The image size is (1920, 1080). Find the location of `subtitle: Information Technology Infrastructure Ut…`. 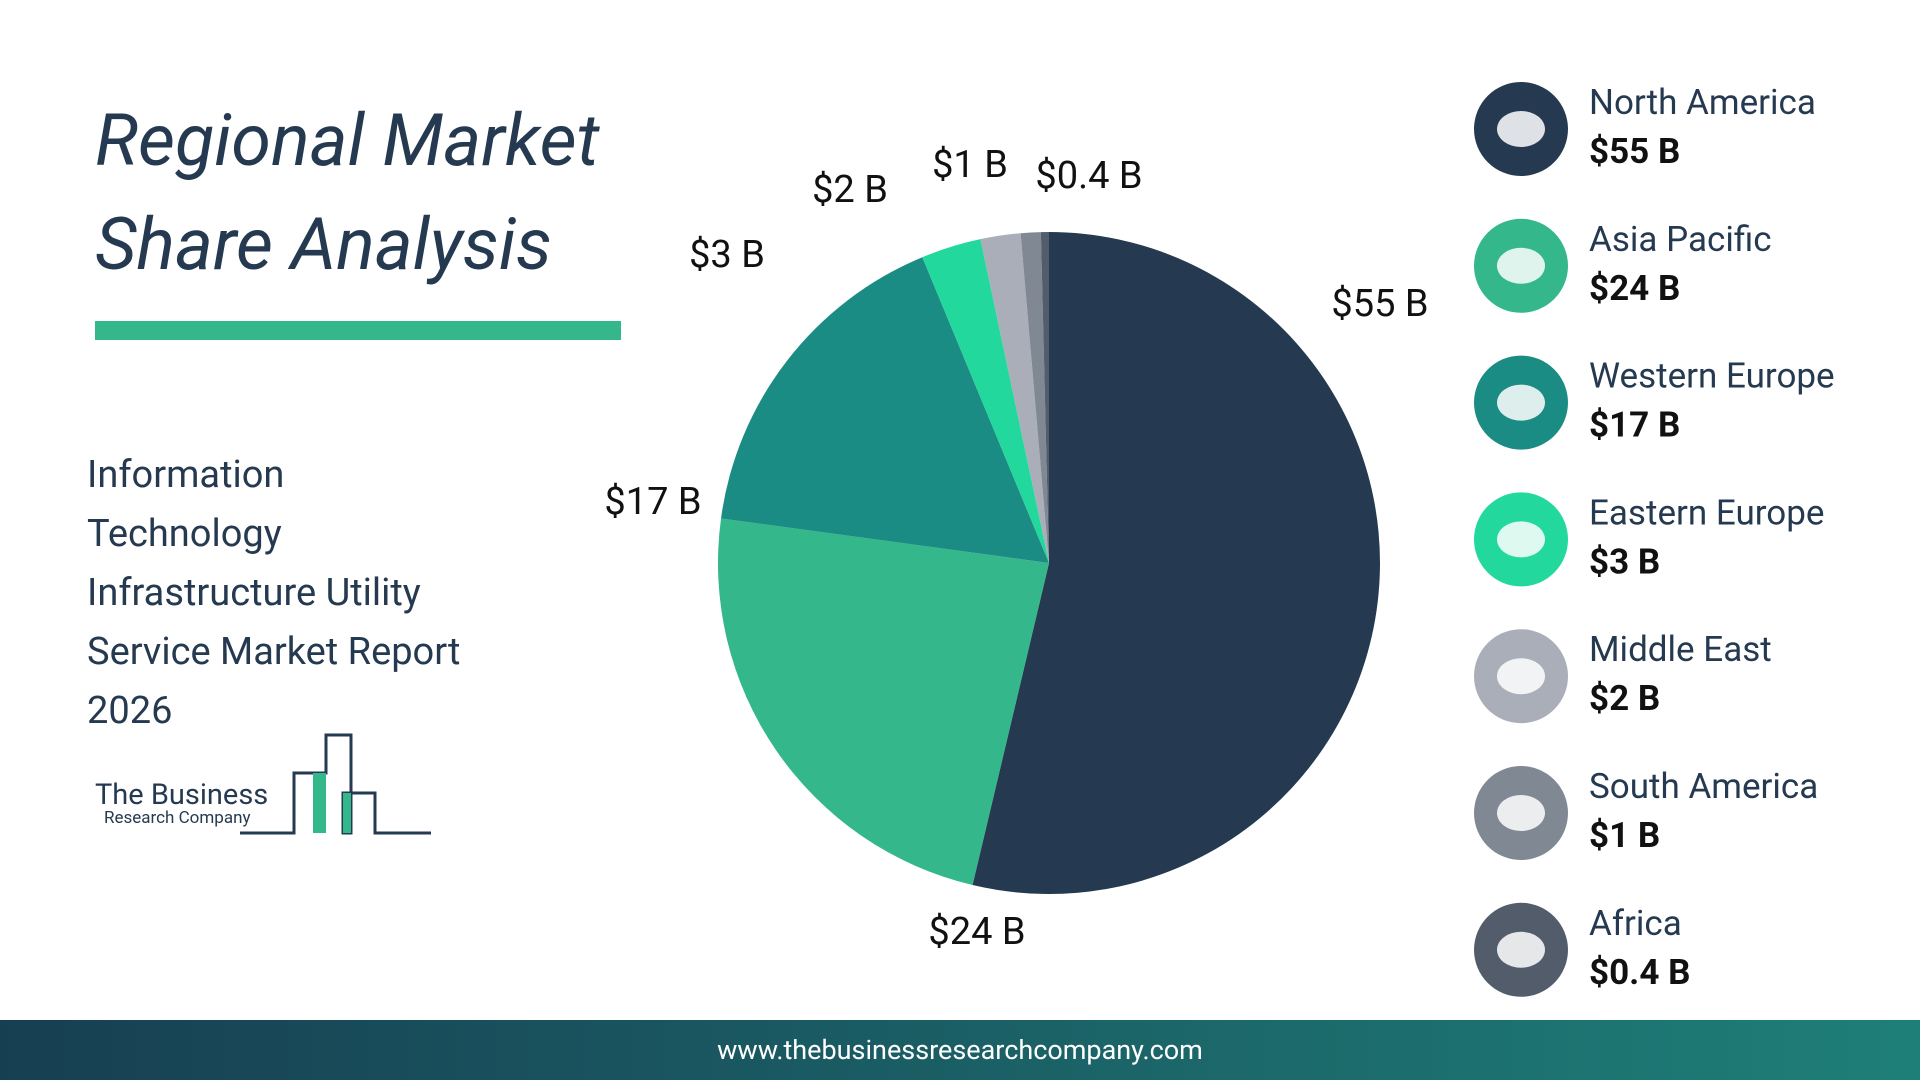

subtitle: Information Technology Infrastructure Ut… is located at coordinates (274, 593).